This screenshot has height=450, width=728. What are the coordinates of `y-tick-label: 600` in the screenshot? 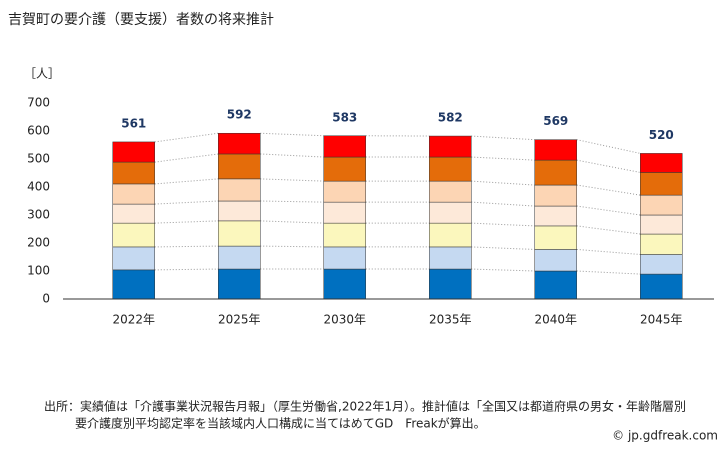 It's located at (38, 131).